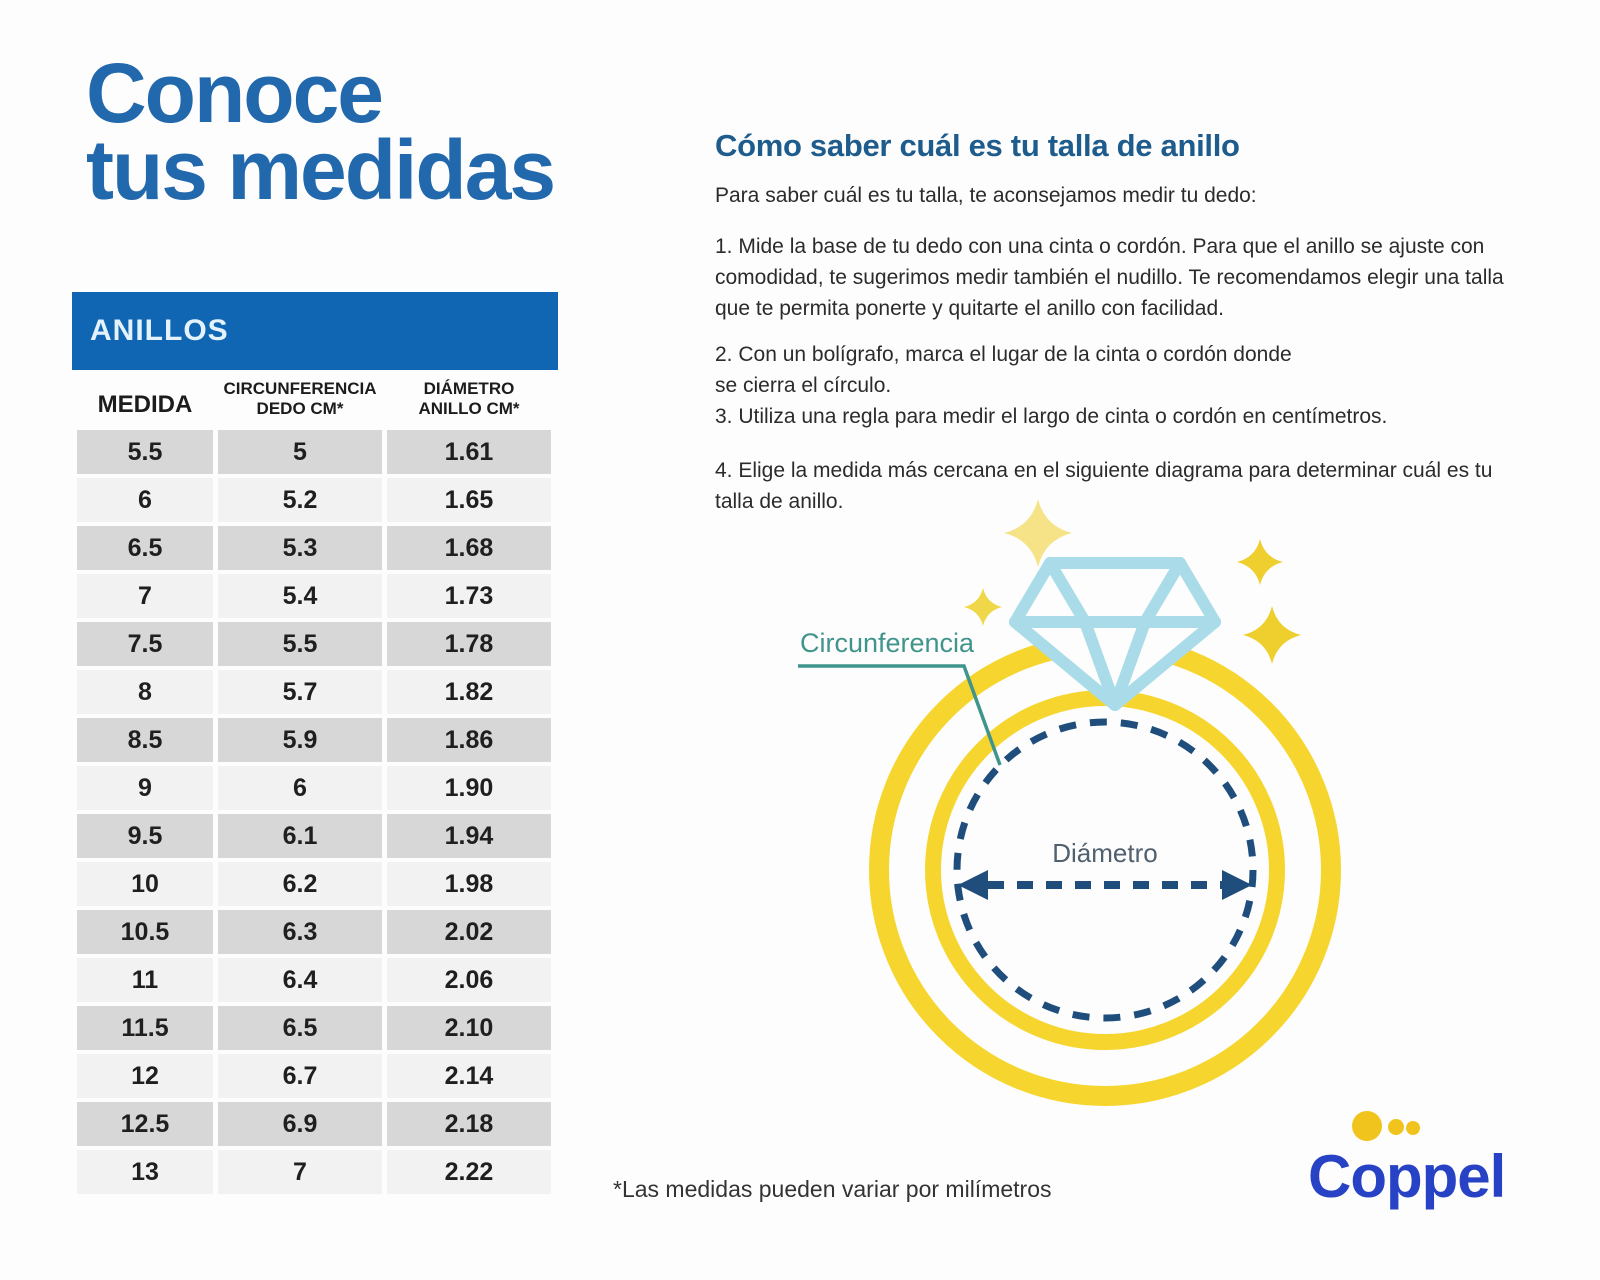 Image resolution: width=1600 pixels, height=1280 pixels. What do you see at coordinates (145, 836) in the screenshot?
I see `table-cell: 9.5` at bounding box center [145, 836].